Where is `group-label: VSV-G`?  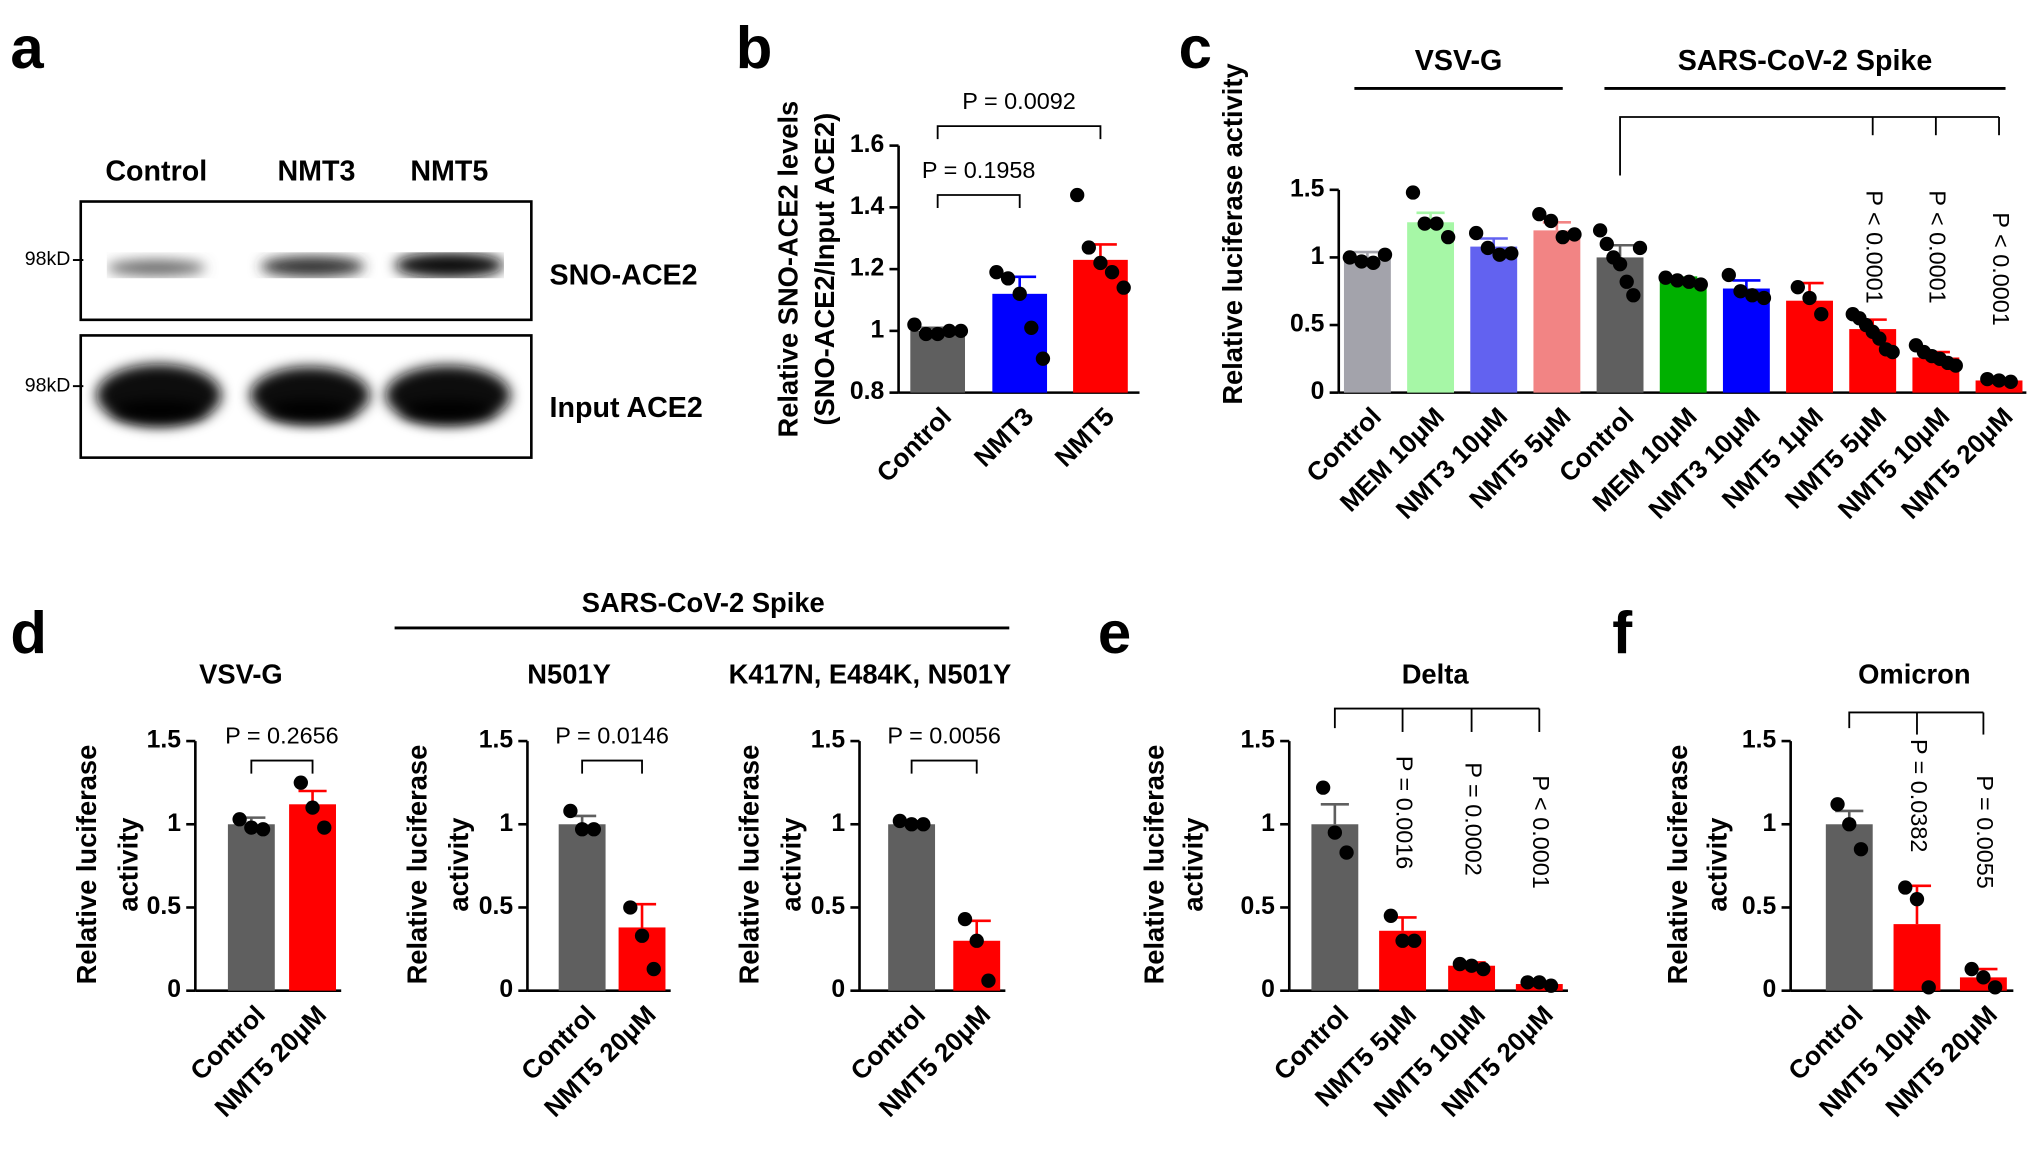
group-label: VSV-G is located at coordinates (1459, 61).